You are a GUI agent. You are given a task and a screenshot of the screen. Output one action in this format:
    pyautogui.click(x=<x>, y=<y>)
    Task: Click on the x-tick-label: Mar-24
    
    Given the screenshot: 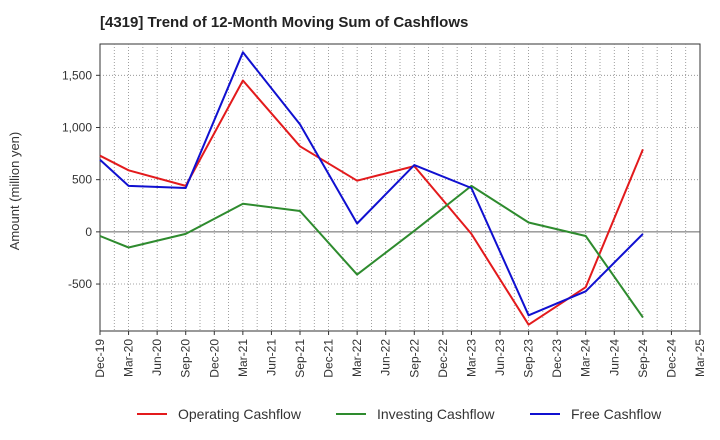 What is the action you would take?
    pyautogui.click(x=586, y=358)
    